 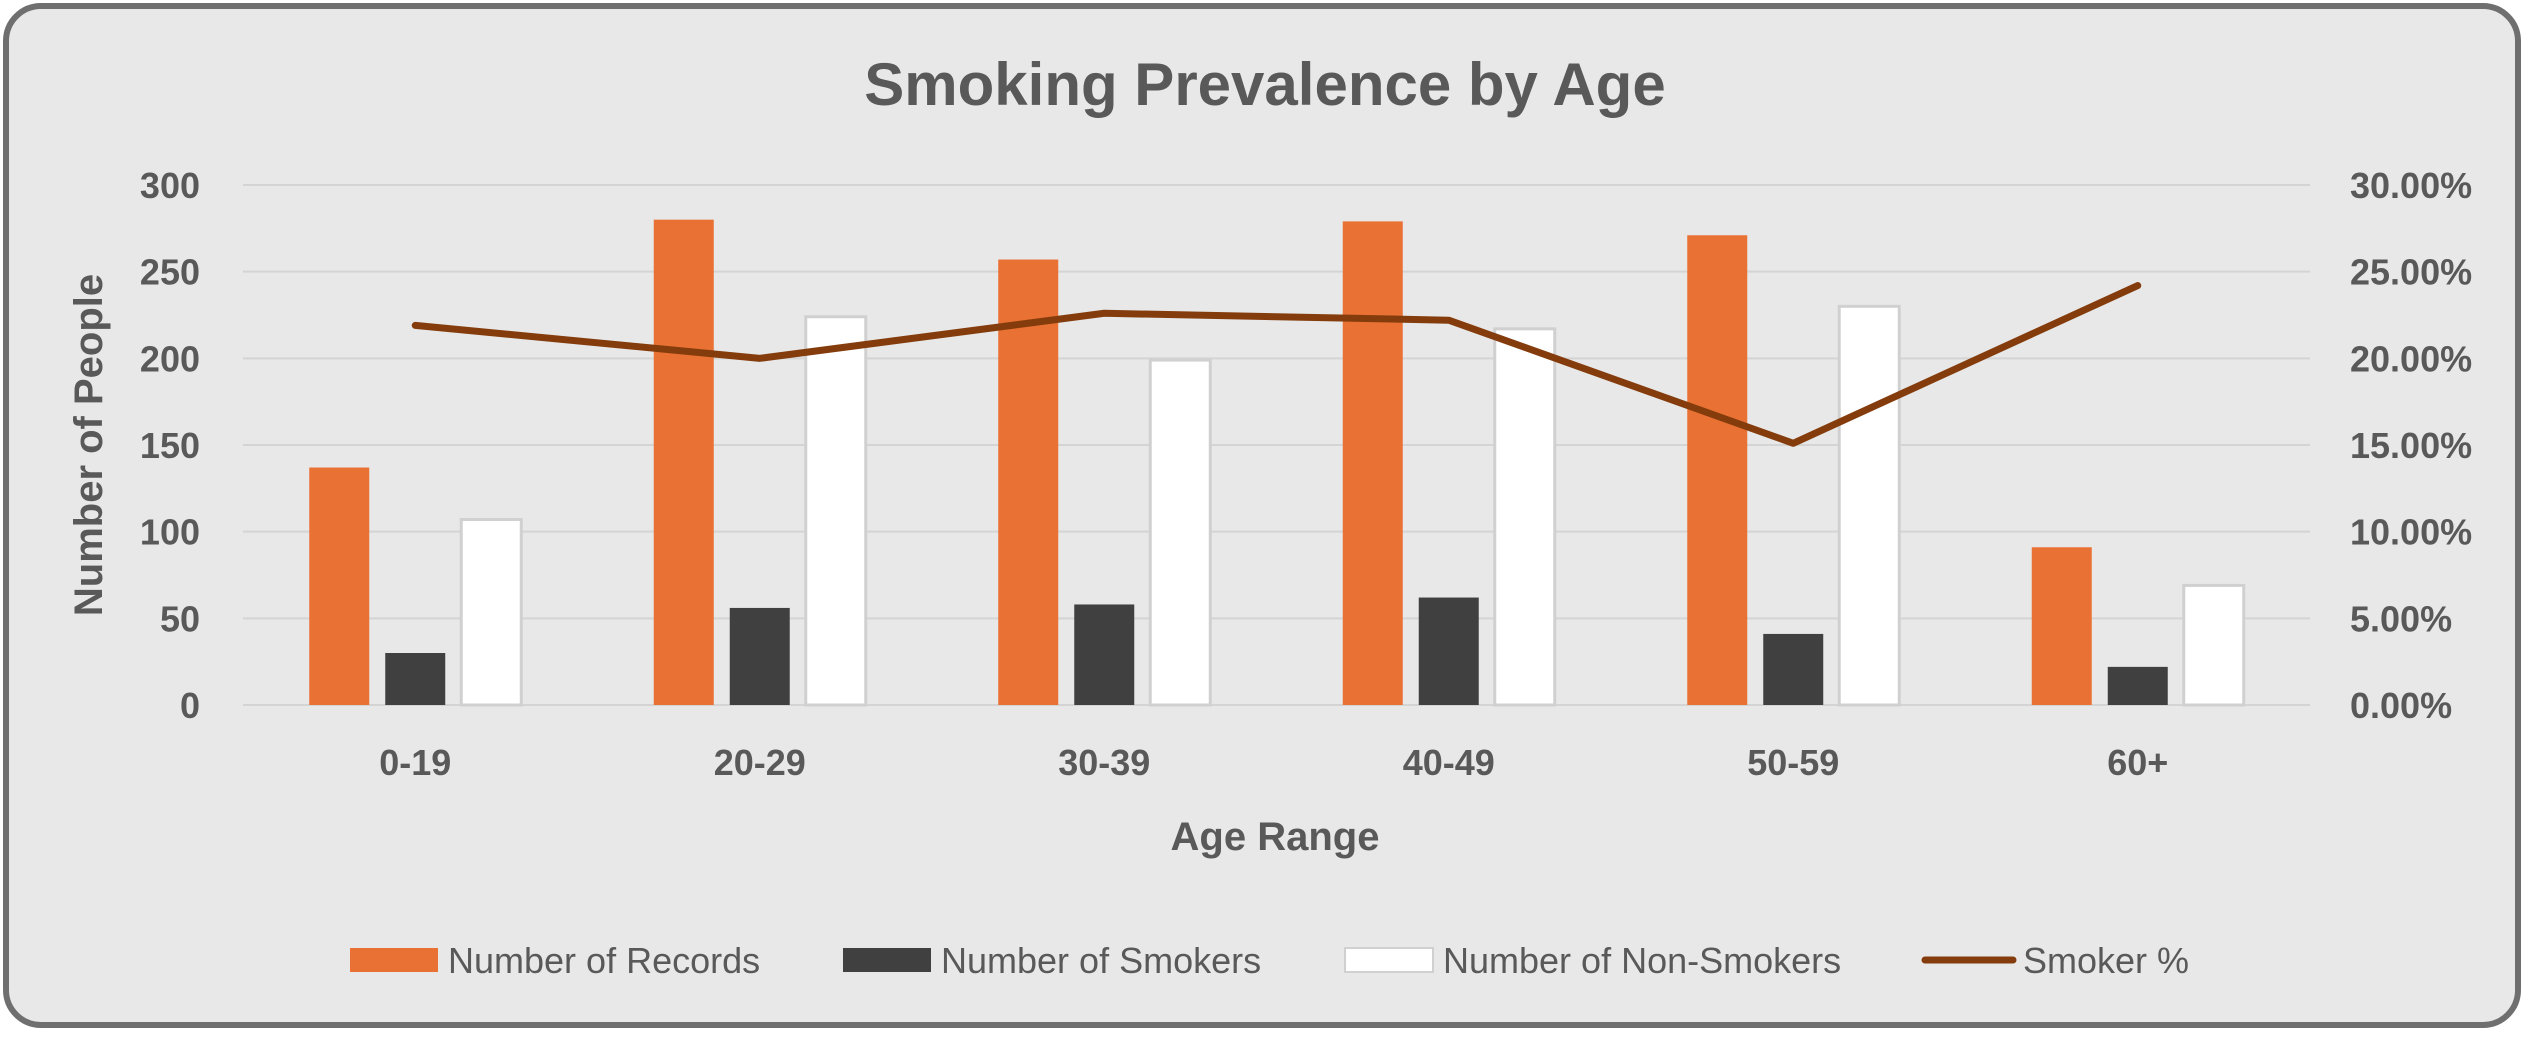 What do you see at coordinates (1793, 762) in the screenshot?
I see `x-tick-label: 50-59` at bounding box center [1793, 762].